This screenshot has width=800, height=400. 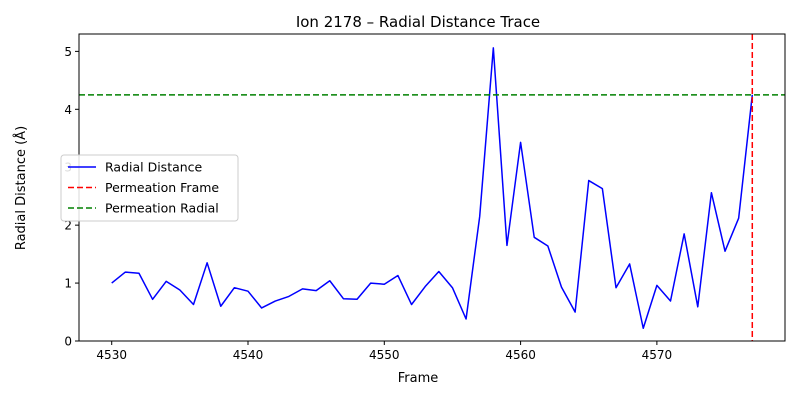 I want to click on y-tick-label-1: 1, so click(x=68, y=284).